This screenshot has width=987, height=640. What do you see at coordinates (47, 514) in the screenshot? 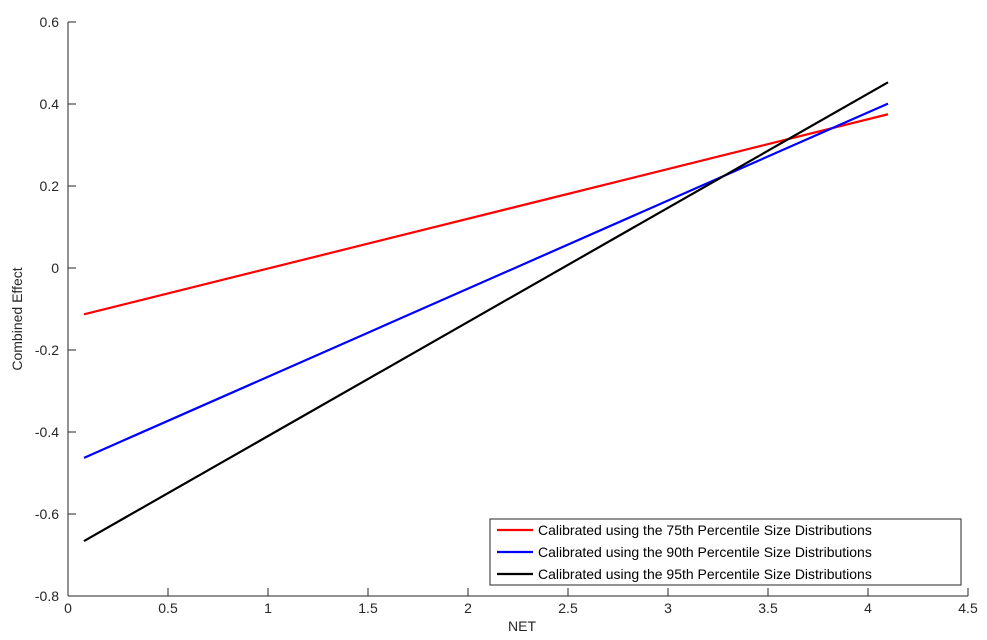
I see `y-tick-label: -0.6` at bounding box center [47, 514].